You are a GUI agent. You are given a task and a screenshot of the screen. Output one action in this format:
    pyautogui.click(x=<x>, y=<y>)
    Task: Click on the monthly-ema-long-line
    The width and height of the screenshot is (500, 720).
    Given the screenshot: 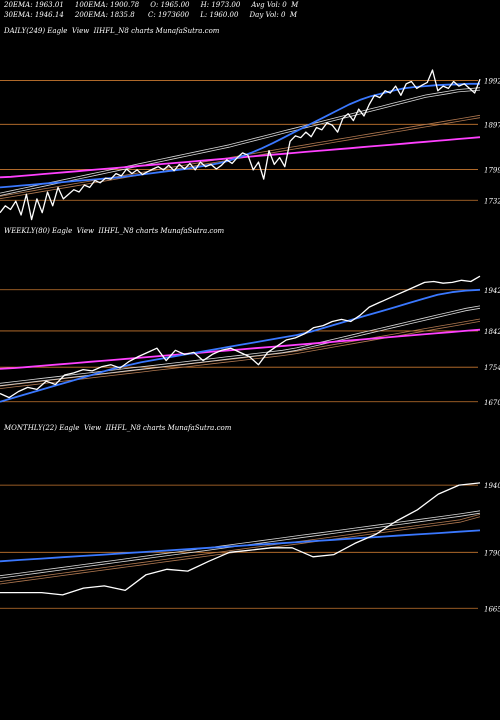 What is the action you would take?
    pyautogui.click(x=240, y=548)
    